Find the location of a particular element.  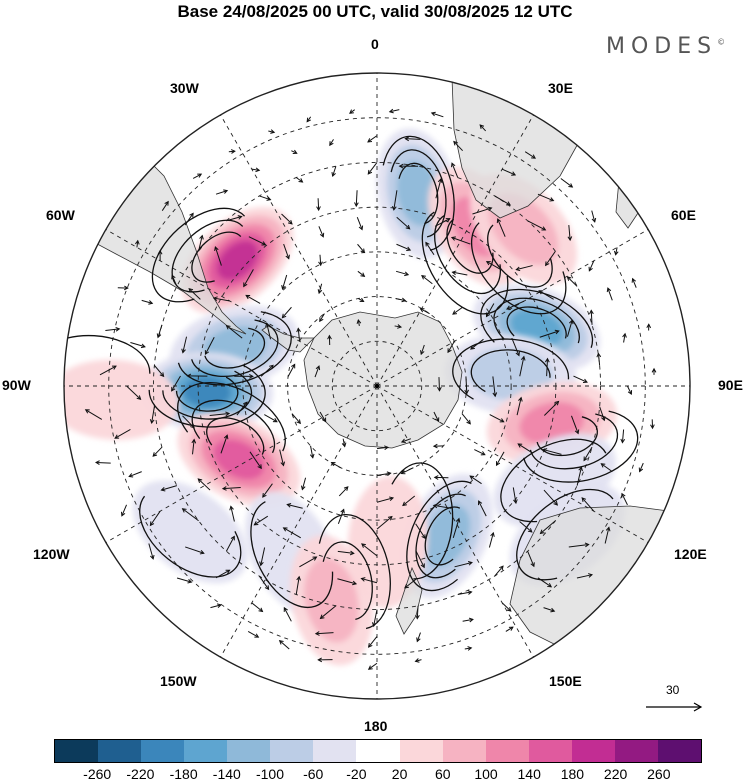

antarctic-peninsula is located at coordinates (288, 339).